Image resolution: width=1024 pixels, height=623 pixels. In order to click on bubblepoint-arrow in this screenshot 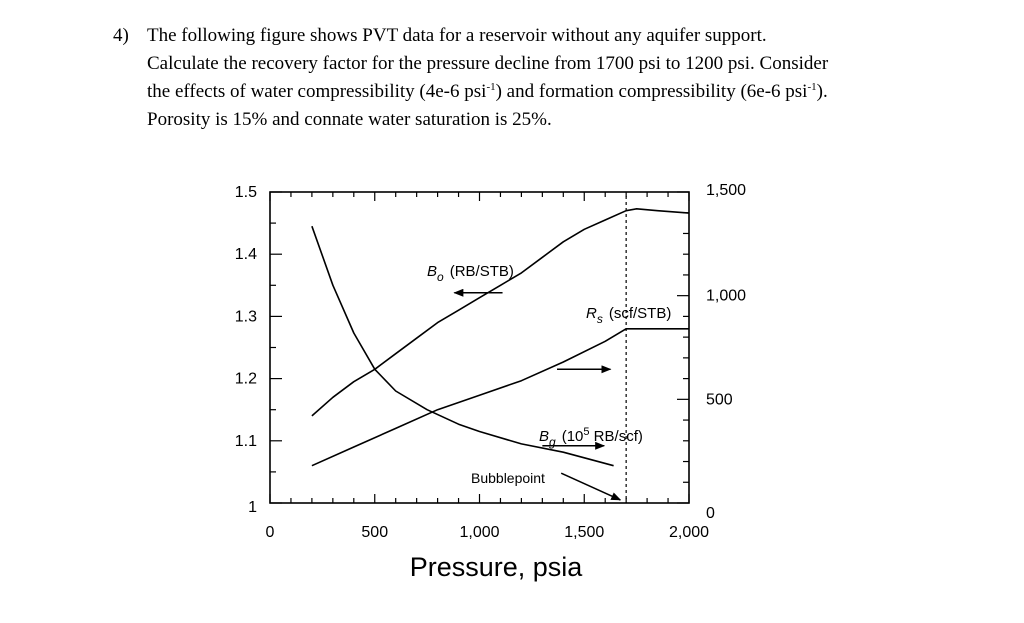, I will do `click(591, 486)`.